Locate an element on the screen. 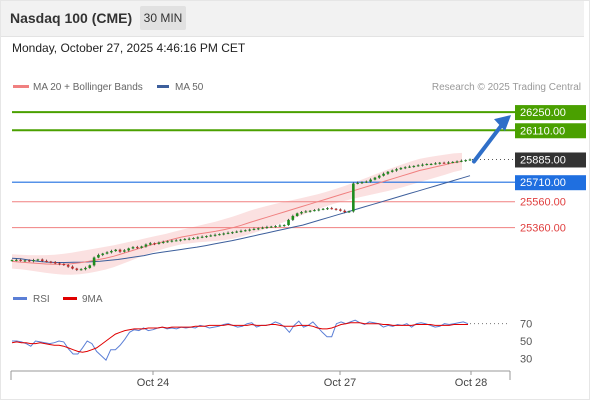  level-tag-pivot is located at coordinates (550, 183).